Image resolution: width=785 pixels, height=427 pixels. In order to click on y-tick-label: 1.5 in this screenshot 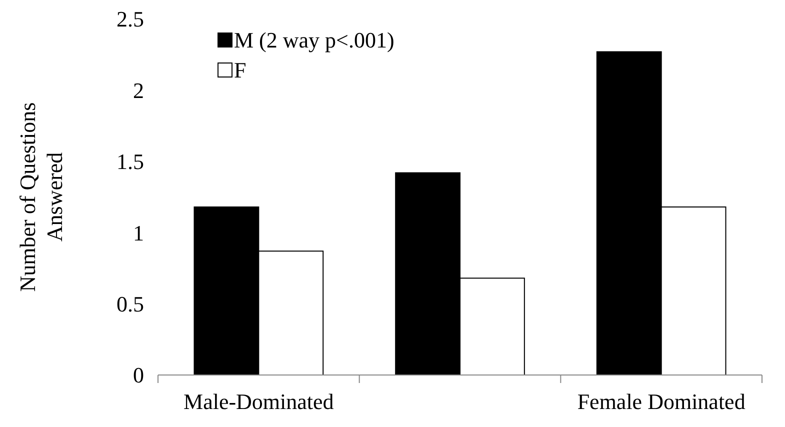, I will do `click(130, 161)`.